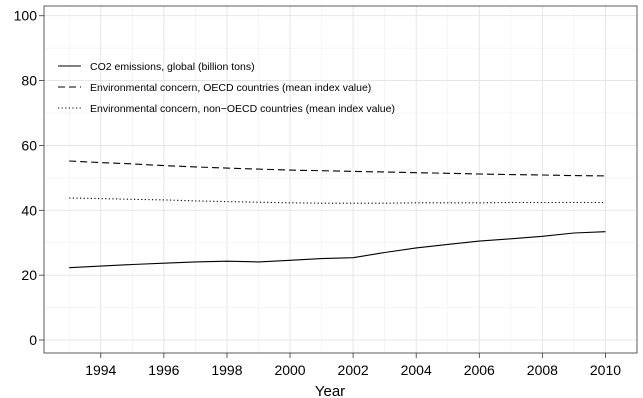  Describe the element at coordinates (542, 370) in the screenshot. I see `x-tick-label: 2008` at that location.